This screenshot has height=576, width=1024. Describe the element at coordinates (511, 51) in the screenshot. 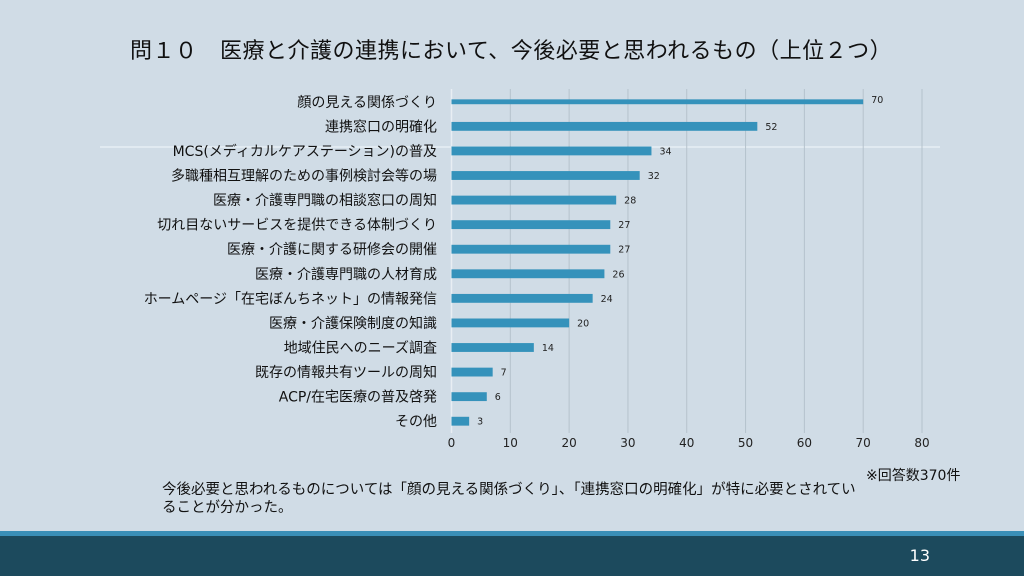

I see `slide-title: 問１０ 医療と介護の連携において、今後必要と思われるもの（上位２つ）` at that location.